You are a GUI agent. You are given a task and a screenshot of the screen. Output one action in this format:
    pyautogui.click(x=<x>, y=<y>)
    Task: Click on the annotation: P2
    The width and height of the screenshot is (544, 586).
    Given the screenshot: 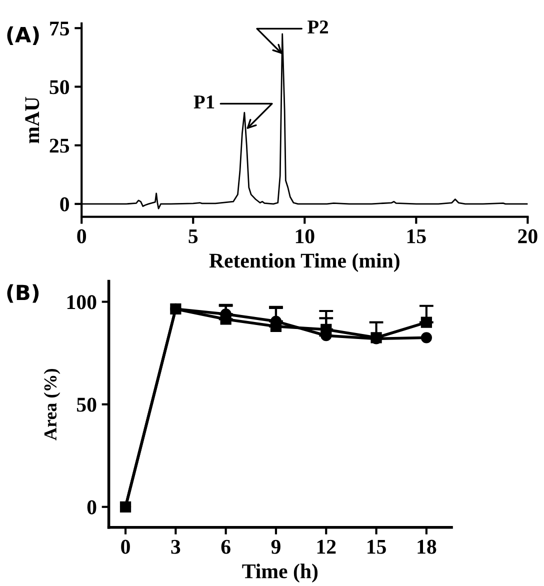 What is the action you would take?
    pyautogui.click(x=318, y=27)
    